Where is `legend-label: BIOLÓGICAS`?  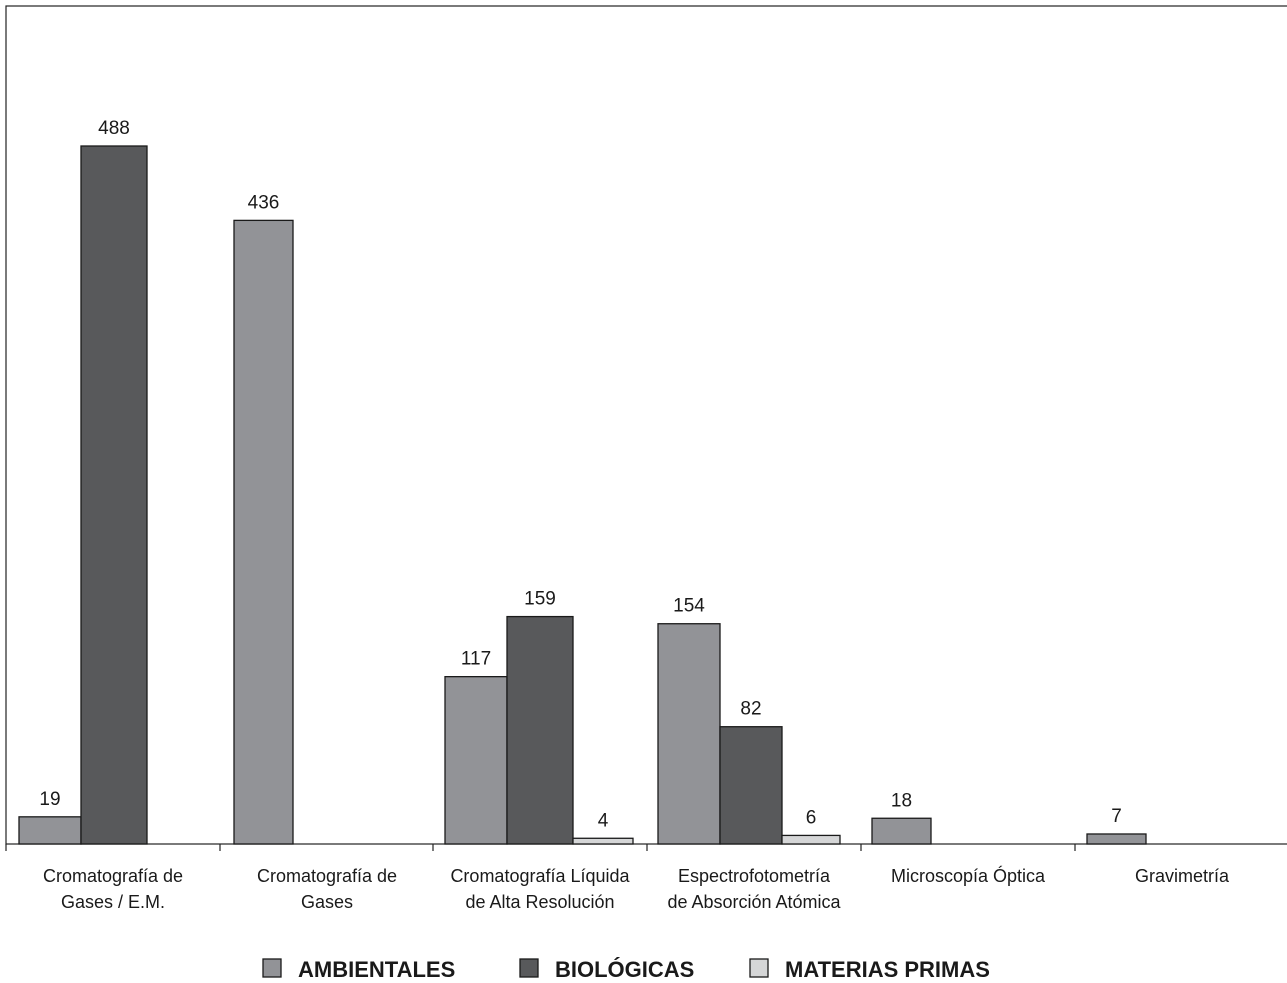 legend-label: BIOLÓGICAS is located at coordinates (624, 969).